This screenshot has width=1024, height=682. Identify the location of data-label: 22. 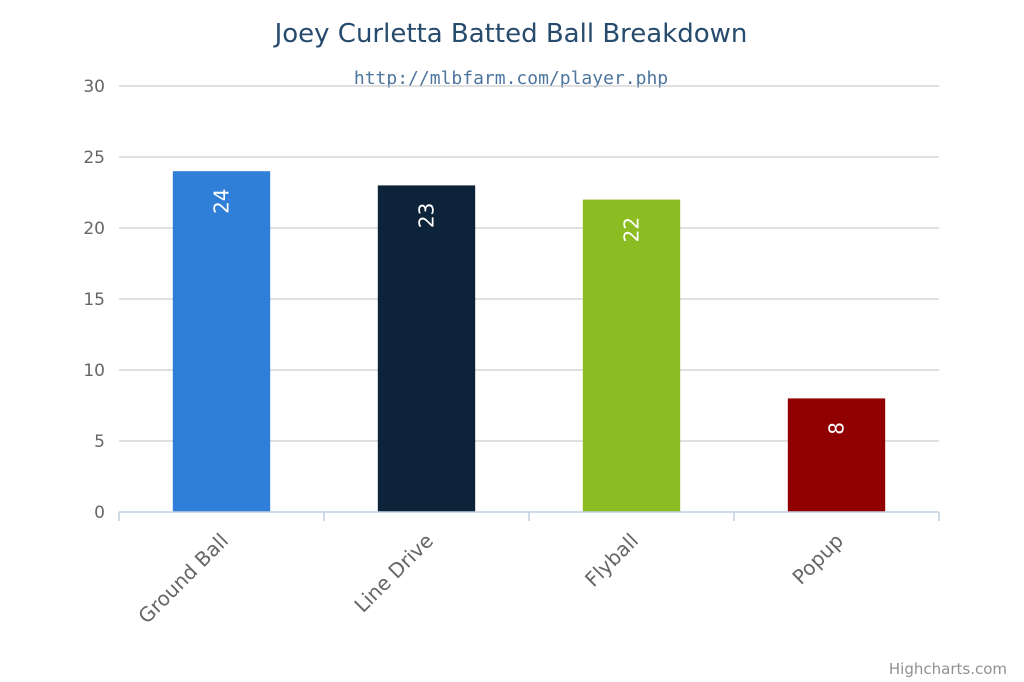
(632, 229).